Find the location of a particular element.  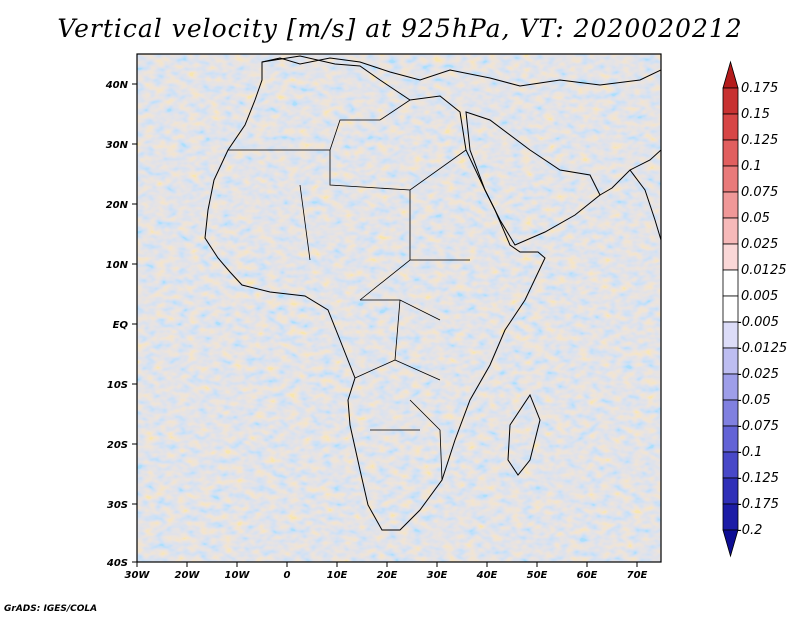

lat-tick-label: 40S is located at coordinates (117, 563).